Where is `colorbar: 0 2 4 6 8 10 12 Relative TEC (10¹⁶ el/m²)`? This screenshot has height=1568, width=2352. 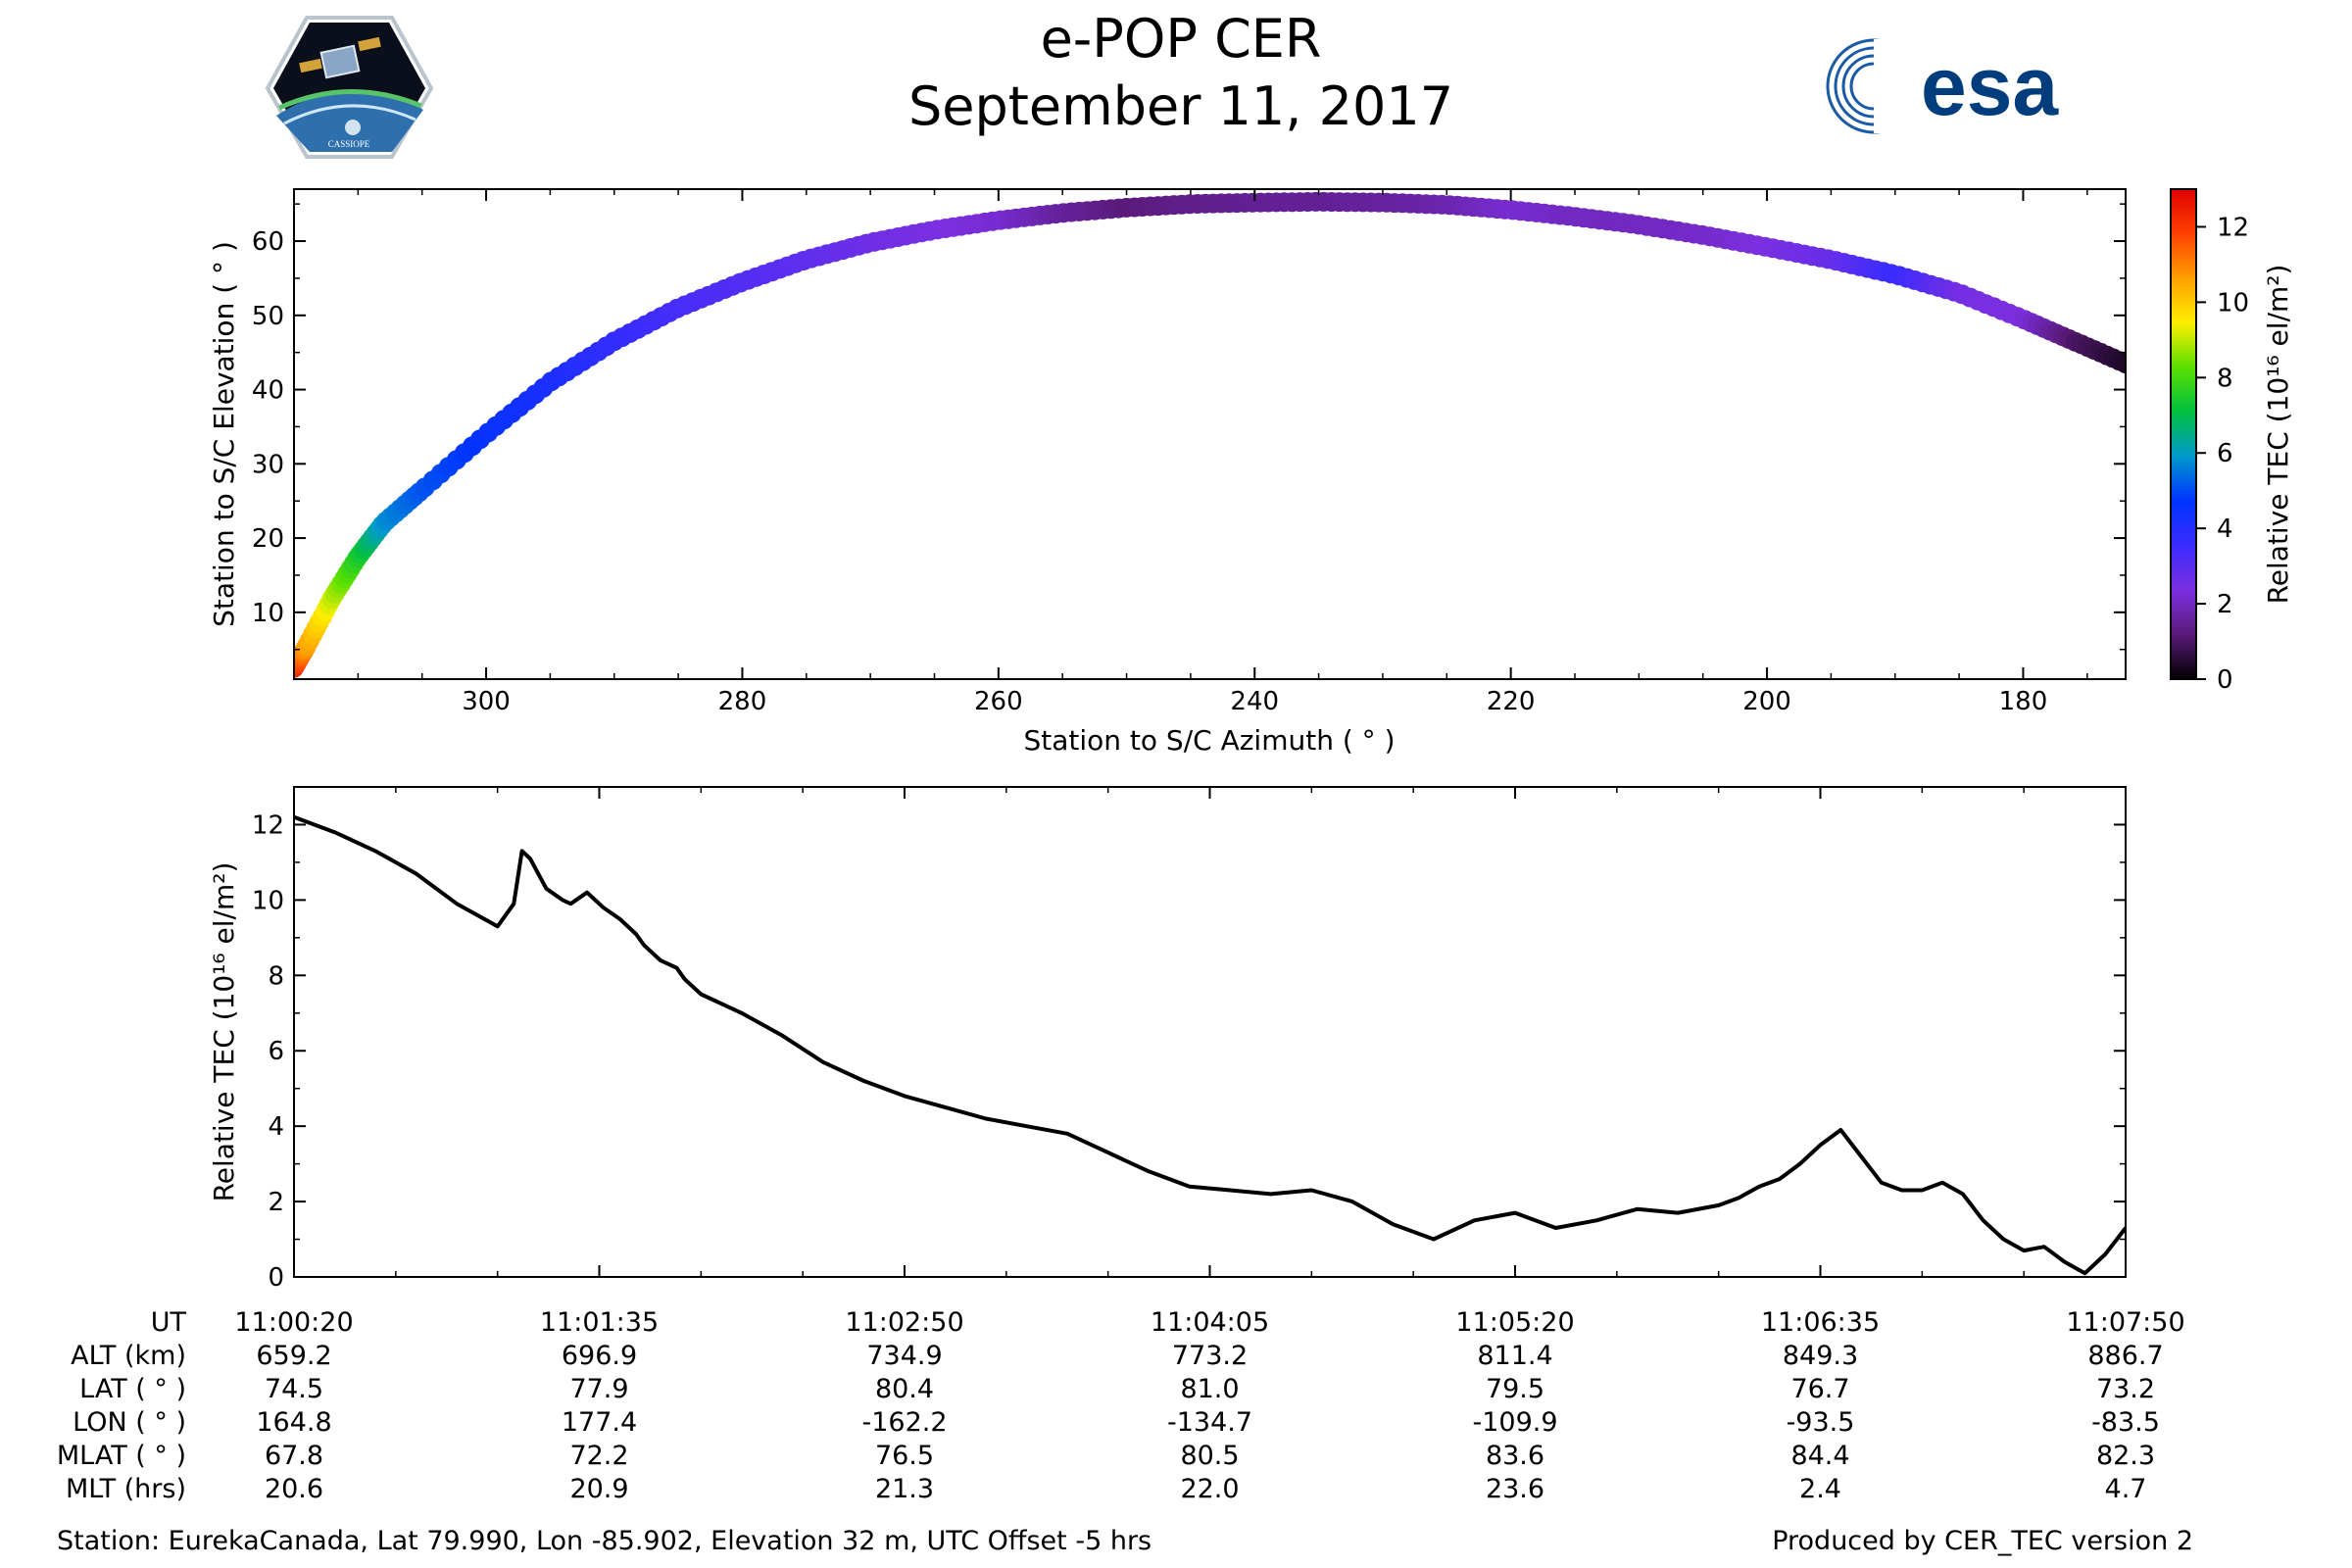
colorbar: 0 2 4 6 8 10 12 Relative TEC (10¹⁶ el/m²) is located at coordinates (2232, 441).